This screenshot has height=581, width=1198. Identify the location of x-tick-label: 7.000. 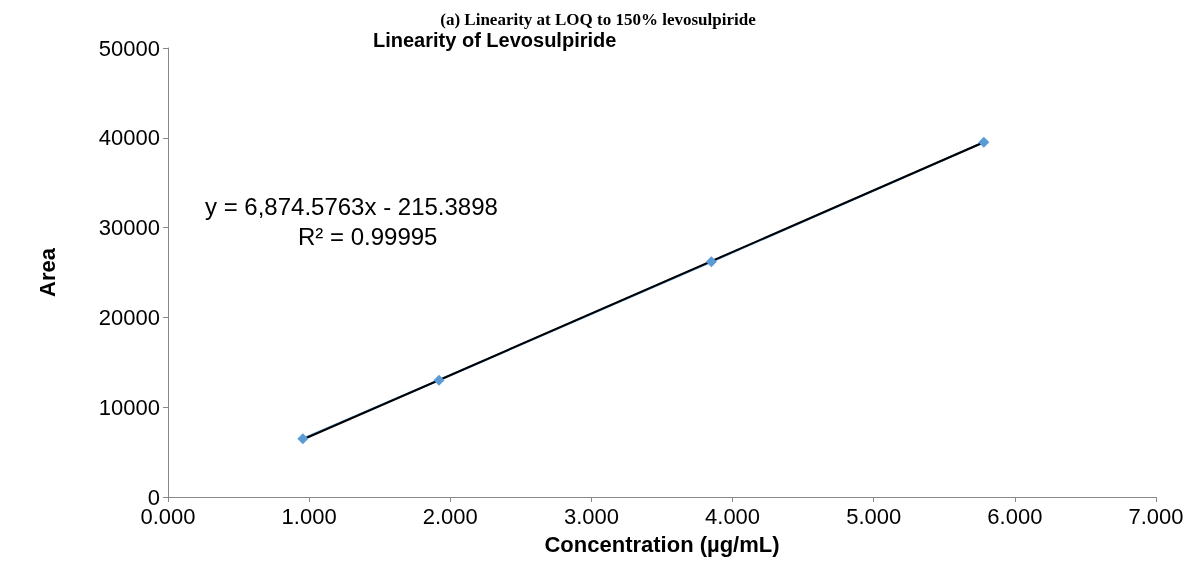
(1156, 516).